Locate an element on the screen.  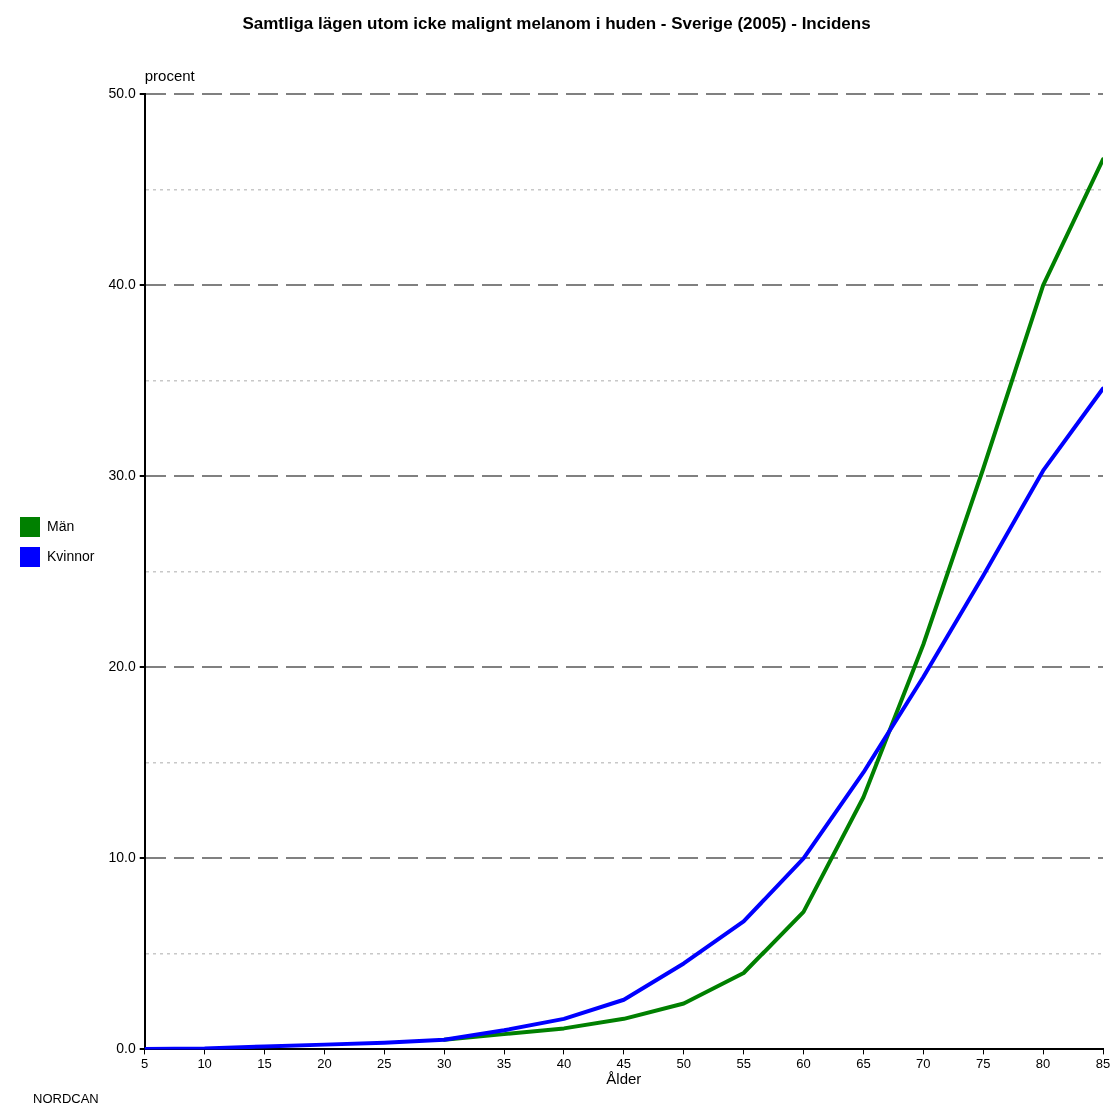
x-tick-label: 20 is located at coordinates (324, 1063).